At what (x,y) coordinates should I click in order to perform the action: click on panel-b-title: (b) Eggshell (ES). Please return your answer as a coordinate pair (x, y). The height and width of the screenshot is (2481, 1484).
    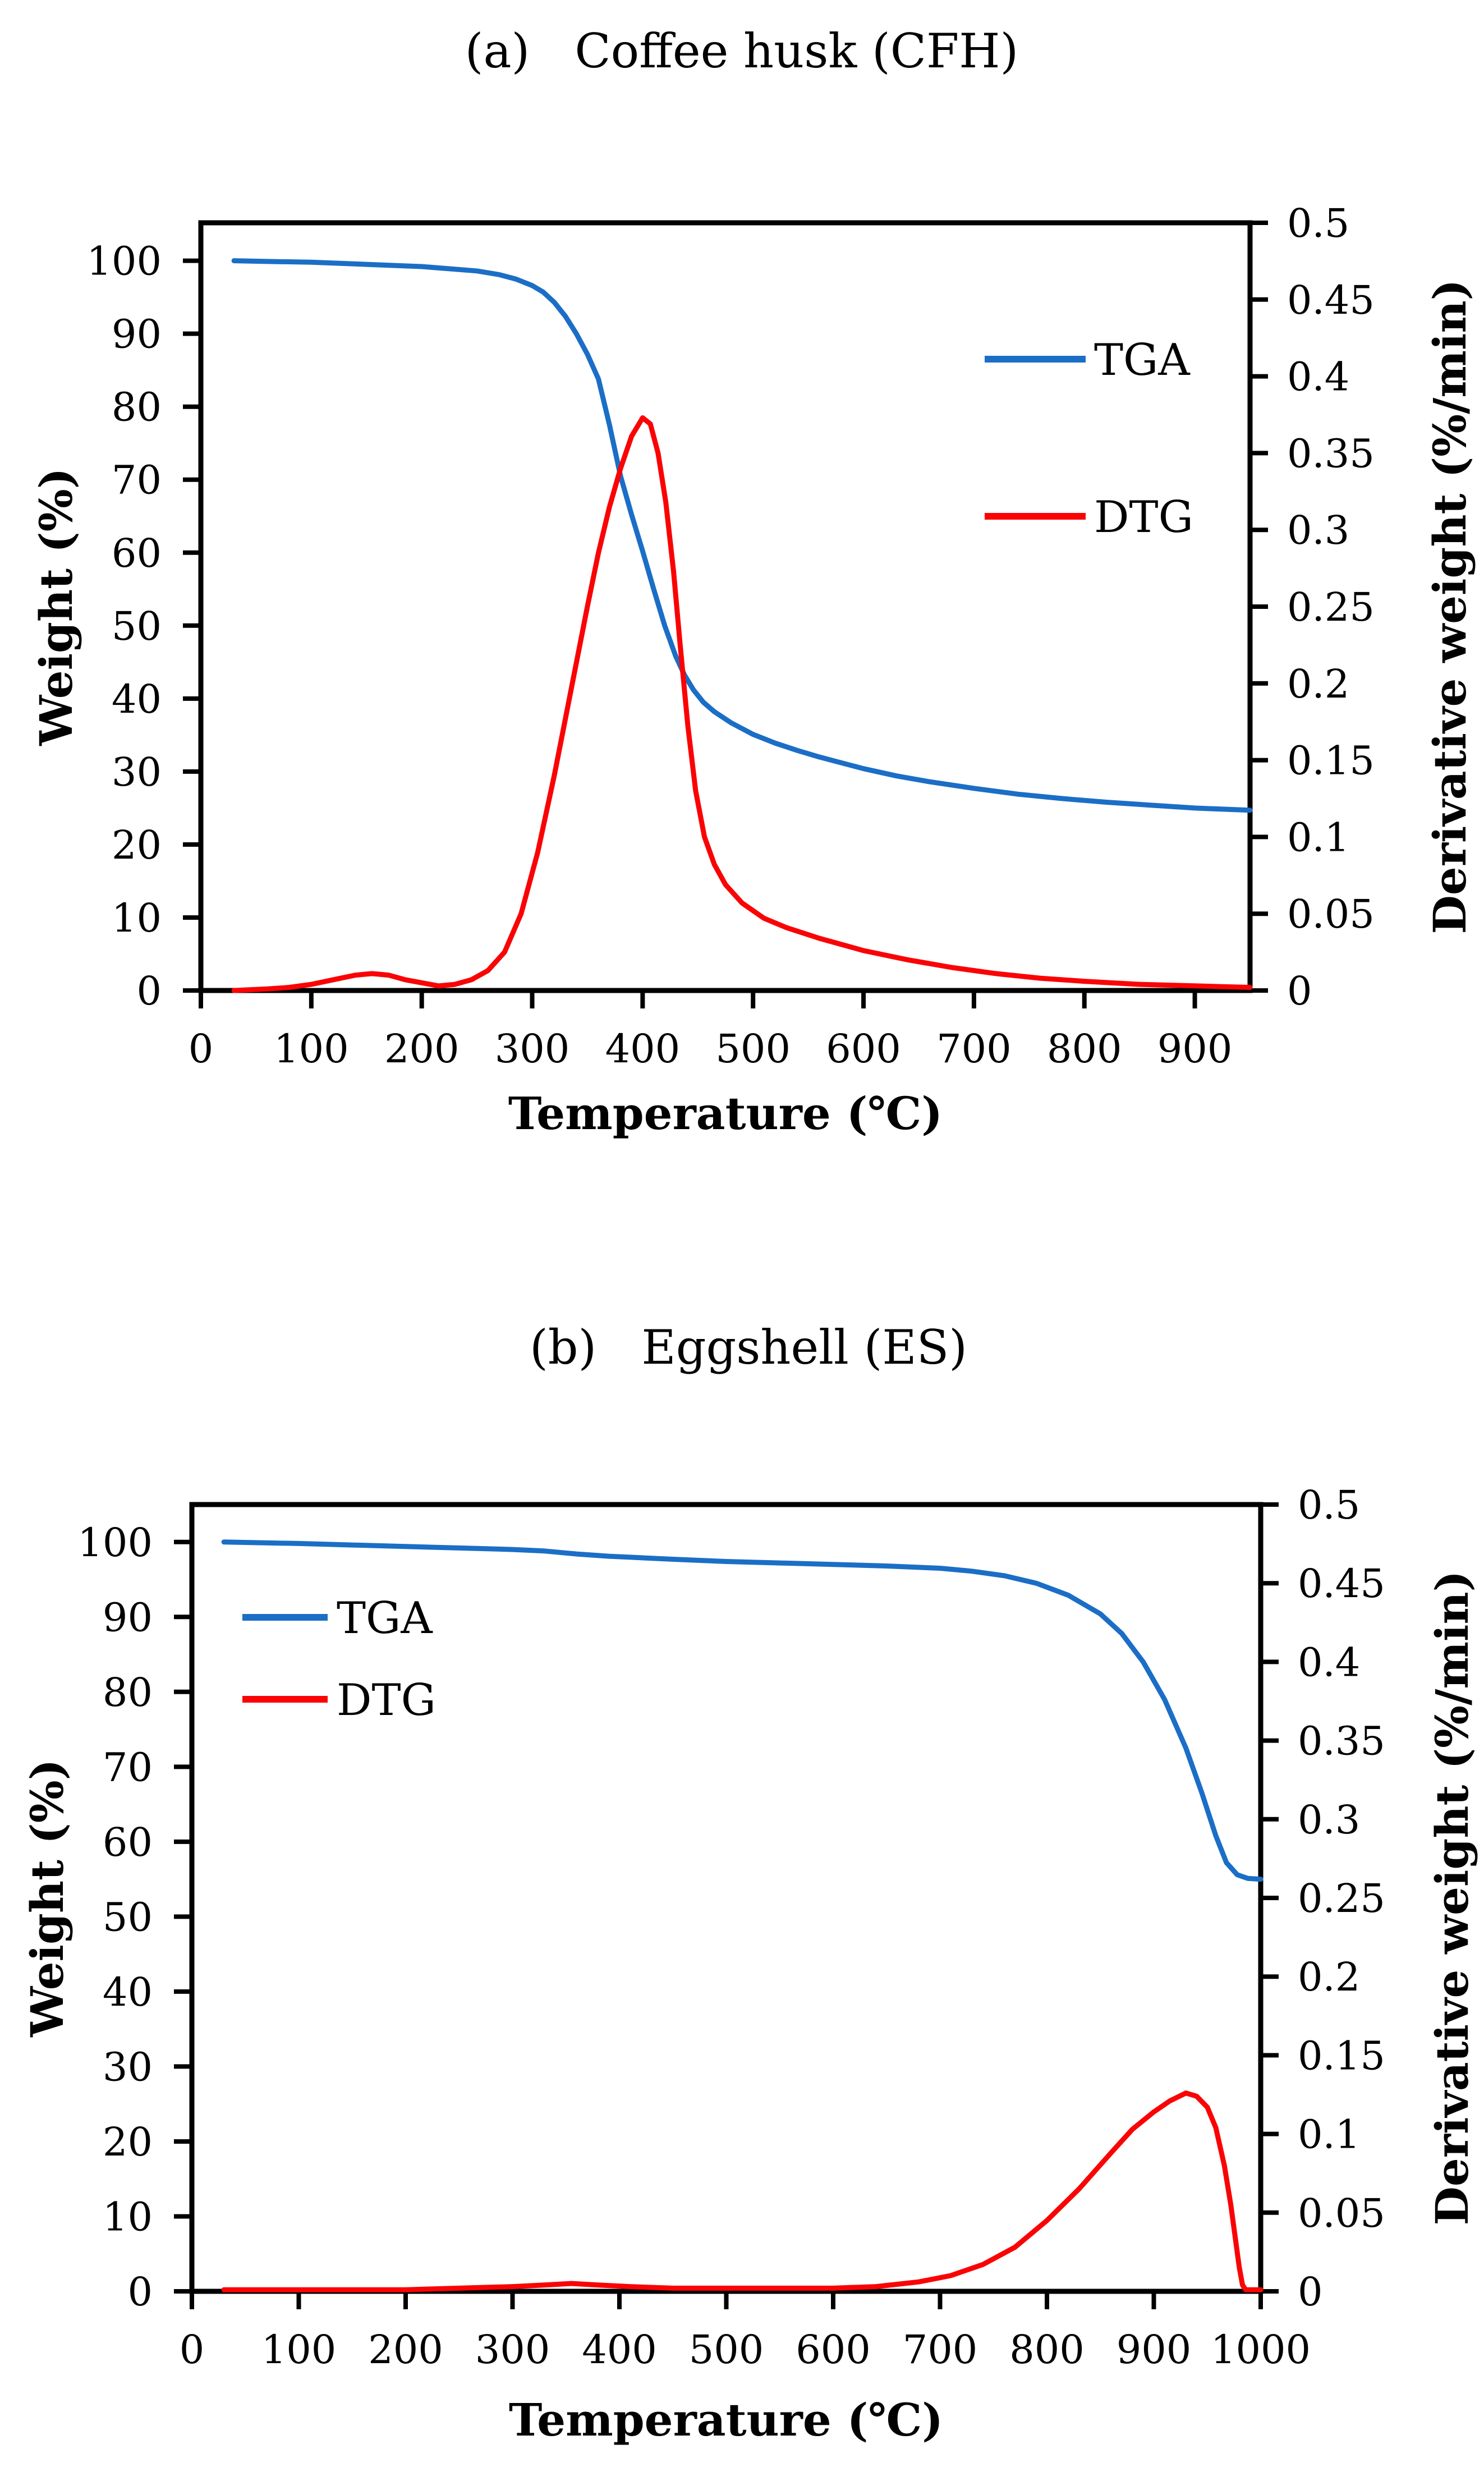
    Looking at the image, I should click on (748, 1347).